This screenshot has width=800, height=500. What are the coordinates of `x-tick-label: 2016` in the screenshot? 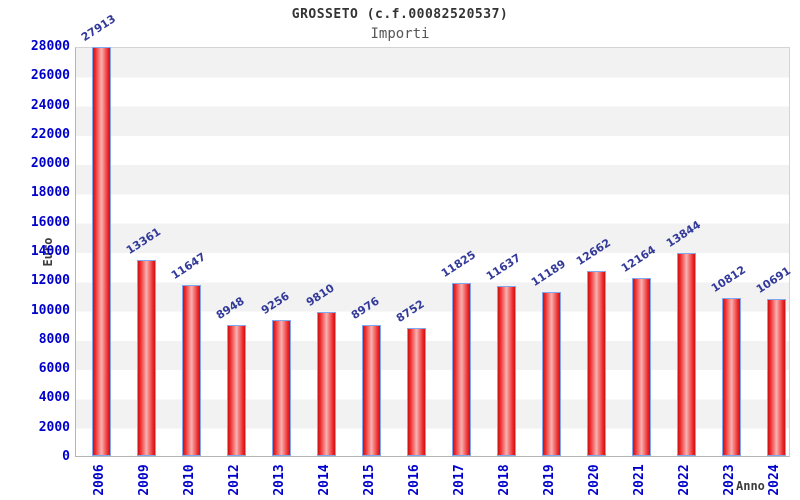 It's located at (414, 480).